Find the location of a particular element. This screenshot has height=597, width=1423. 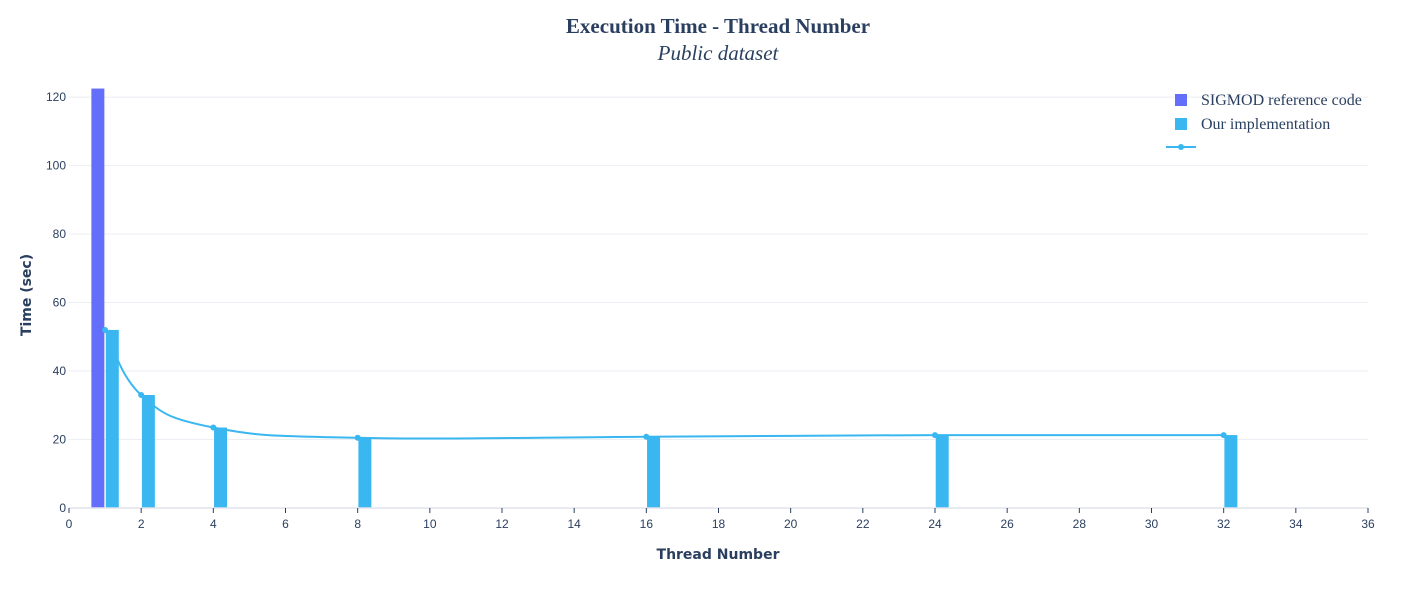

x-tick-label: 16 is located at coordinates (647, 524).